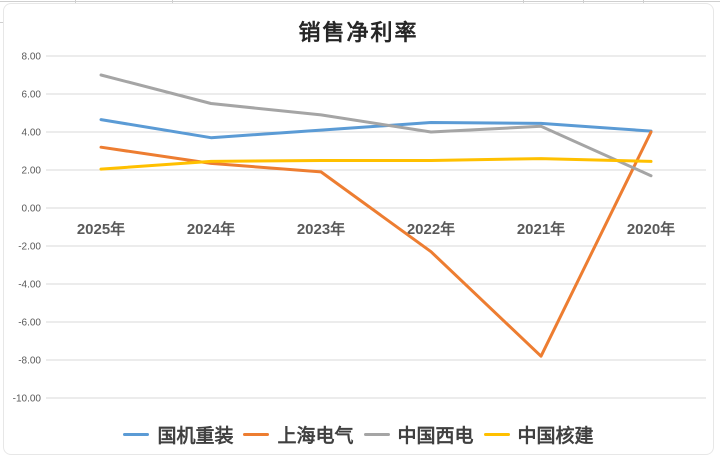 This screenshot has width=720, height=457. I want to click on legend-item-shanghai-dianqi: 上海电气, so click(298, 434).